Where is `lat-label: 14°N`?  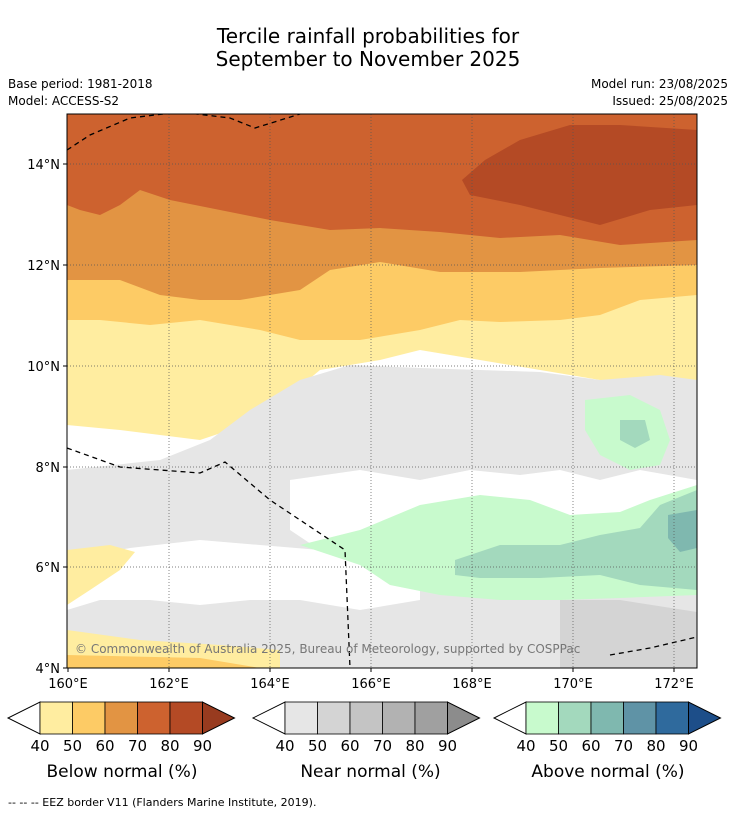
lat-label: 14°N is located at coordinates (43, 165).